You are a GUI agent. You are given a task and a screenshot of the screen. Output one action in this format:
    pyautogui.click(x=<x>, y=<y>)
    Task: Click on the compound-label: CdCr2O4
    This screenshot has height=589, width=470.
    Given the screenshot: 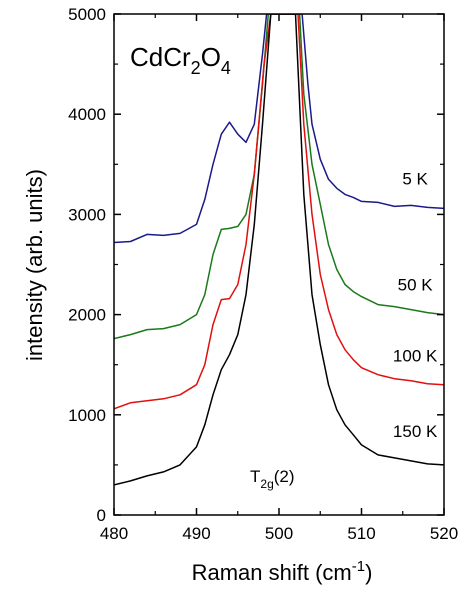 What is the action you would take?
    pyautogui.click(x=180, y=60)
    